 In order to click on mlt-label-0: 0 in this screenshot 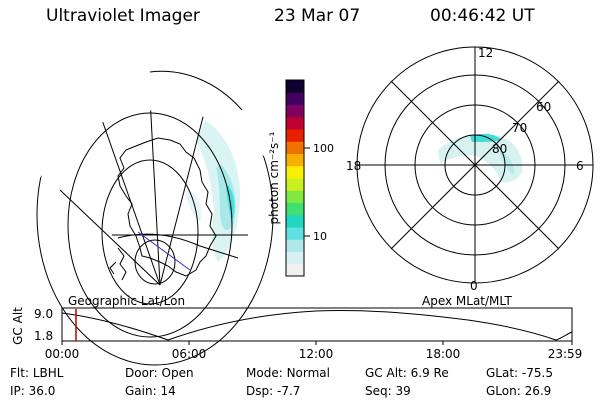, I will do `click(474, 286)`.